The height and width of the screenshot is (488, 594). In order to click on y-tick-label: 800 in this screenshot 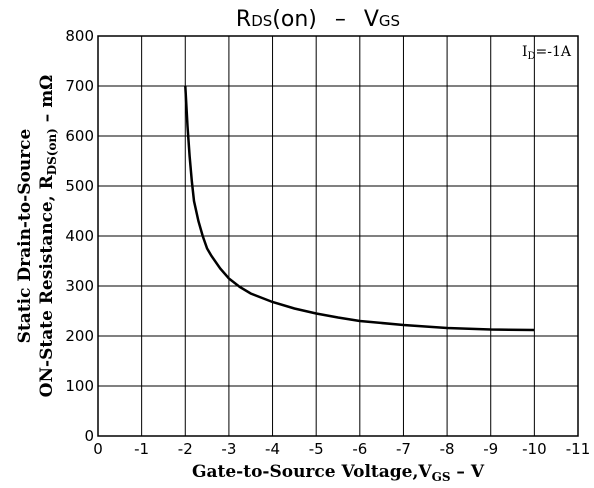, I will do `click(79, 36)`.